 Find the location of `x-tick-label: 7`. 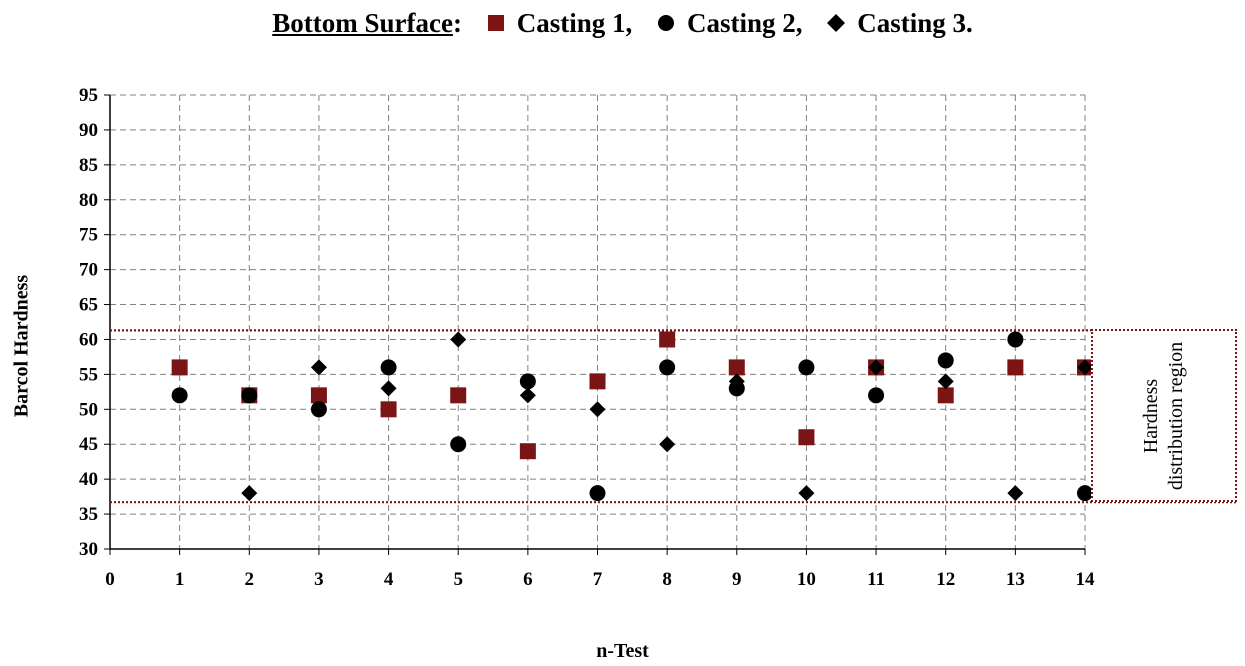

x-tick-label: 7 is located at coordinates (598, 579).